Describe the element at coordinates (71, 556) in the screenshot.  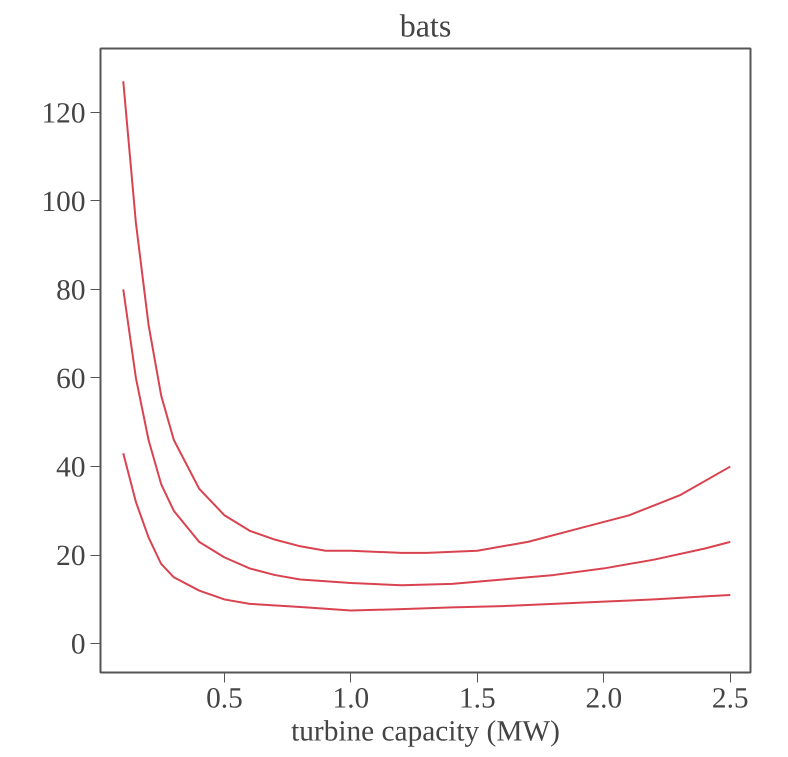
I see `y-tick-label: 20` at that location.